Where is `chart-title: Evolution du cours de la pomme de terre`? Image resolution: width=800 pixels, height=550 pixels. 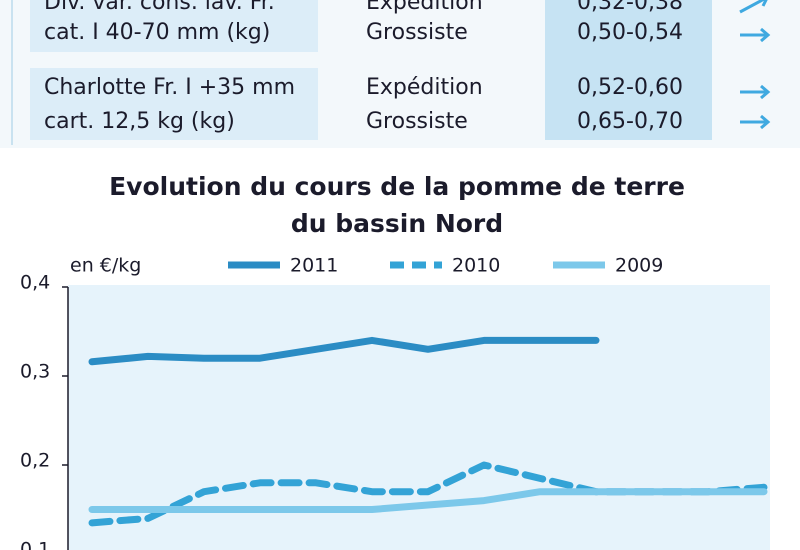
chart-title: Evolution du cours de la pomme de terre is located at coordinates (397, 186).